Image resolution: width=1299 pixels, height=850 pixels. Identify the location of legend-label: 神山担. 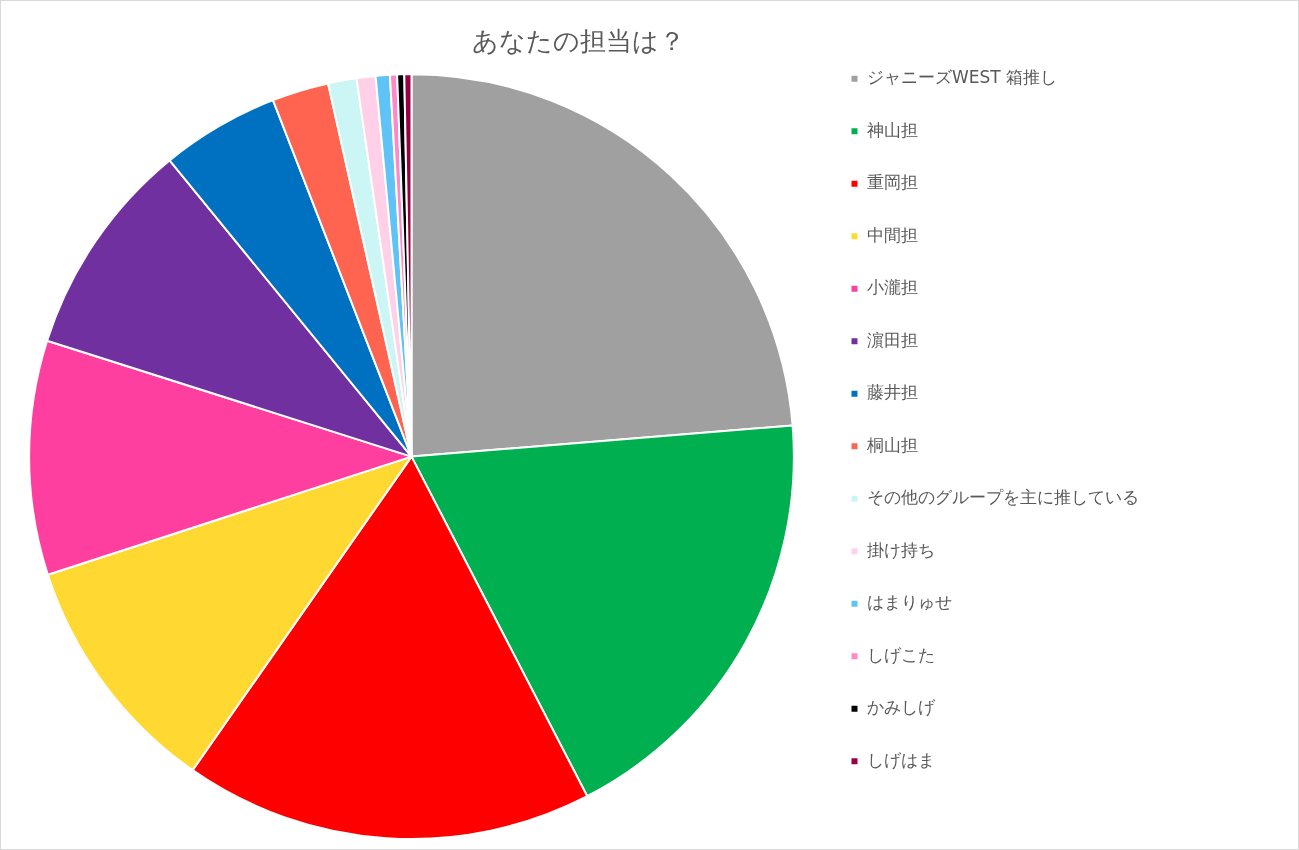
(892, 129).